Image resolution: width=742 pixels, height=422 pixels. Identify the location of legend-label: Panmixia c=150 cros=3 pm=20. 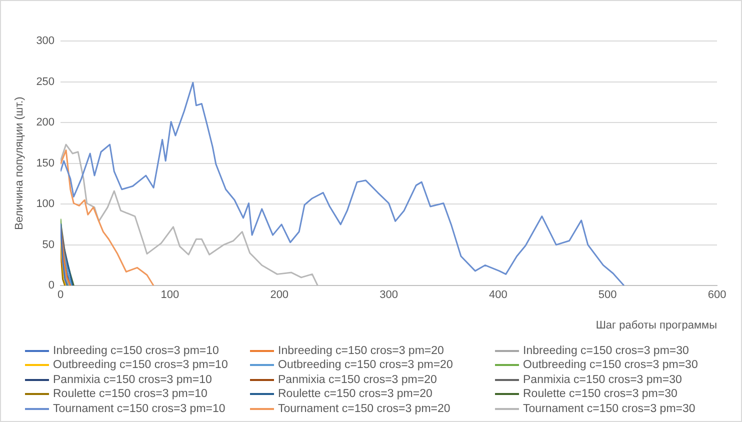
(357, 380).